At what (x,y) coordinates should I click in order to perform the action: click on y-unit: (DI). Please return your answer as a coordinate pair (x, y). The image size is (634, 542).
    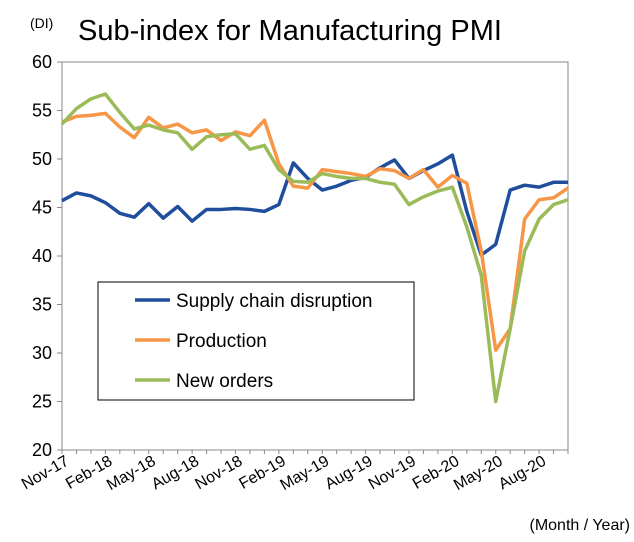
    Looking at the image, I should click on (41, 23).